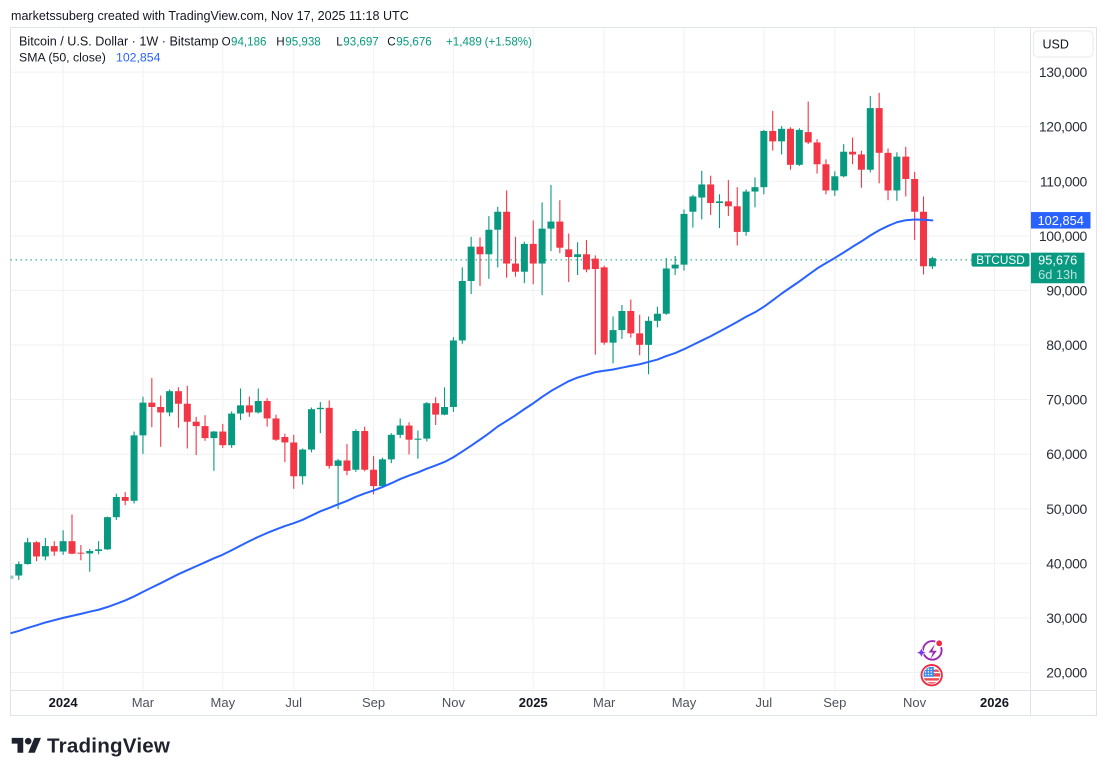 The height and width of the screenshot is (776, 1107). What do you see at coordinates (1057, 274) in the screenshot?
I see `svg-text: 6d 13h` at bounding box center [1057, 274].